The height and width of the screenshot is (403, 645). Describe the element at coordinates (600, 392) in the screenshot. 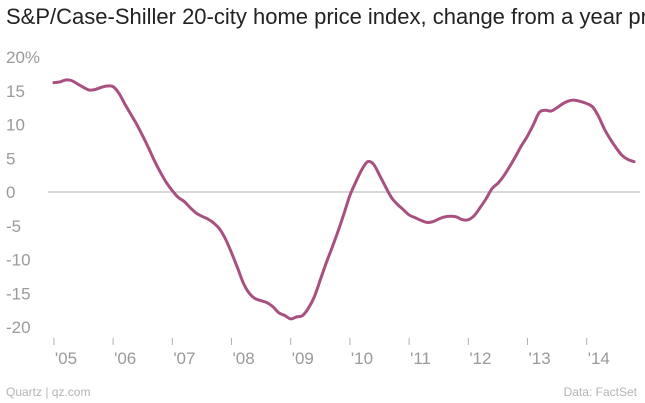

I see `footer-source: Data: FactSet` at that location.